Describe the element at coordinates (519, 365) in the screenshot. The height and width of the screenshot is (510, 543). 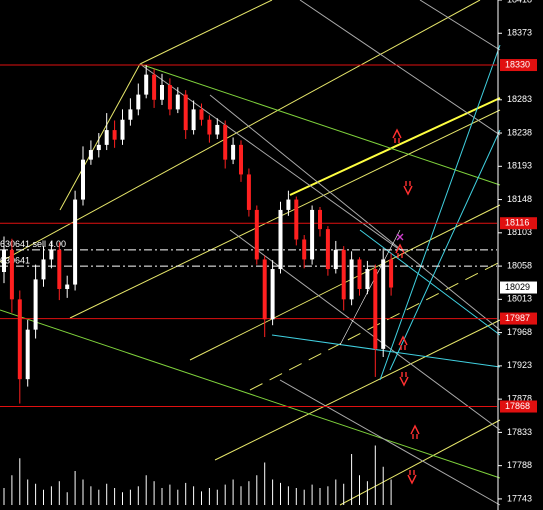
I see `y-tick-label: 17923` at that location.